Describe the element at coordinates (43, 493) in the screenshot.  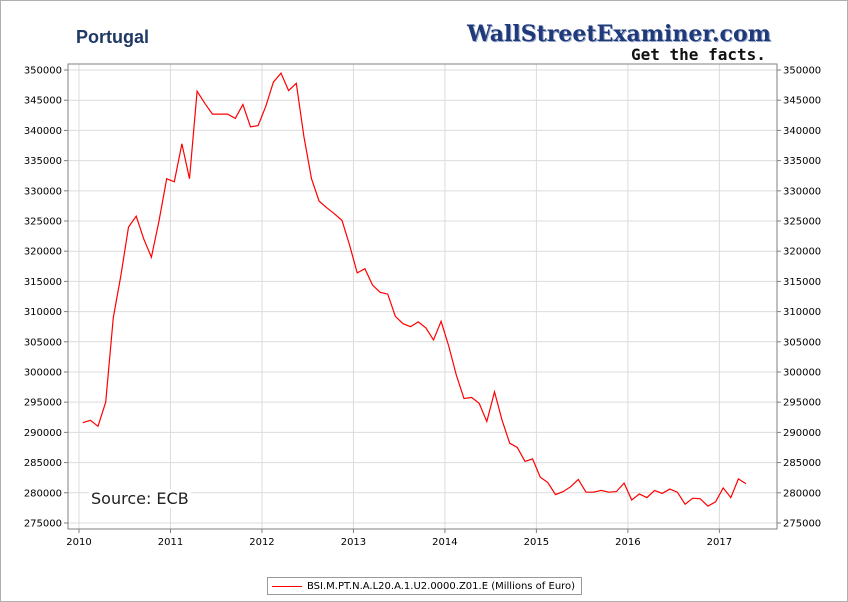
I see `y-tick-label-left: 280000` at that location.